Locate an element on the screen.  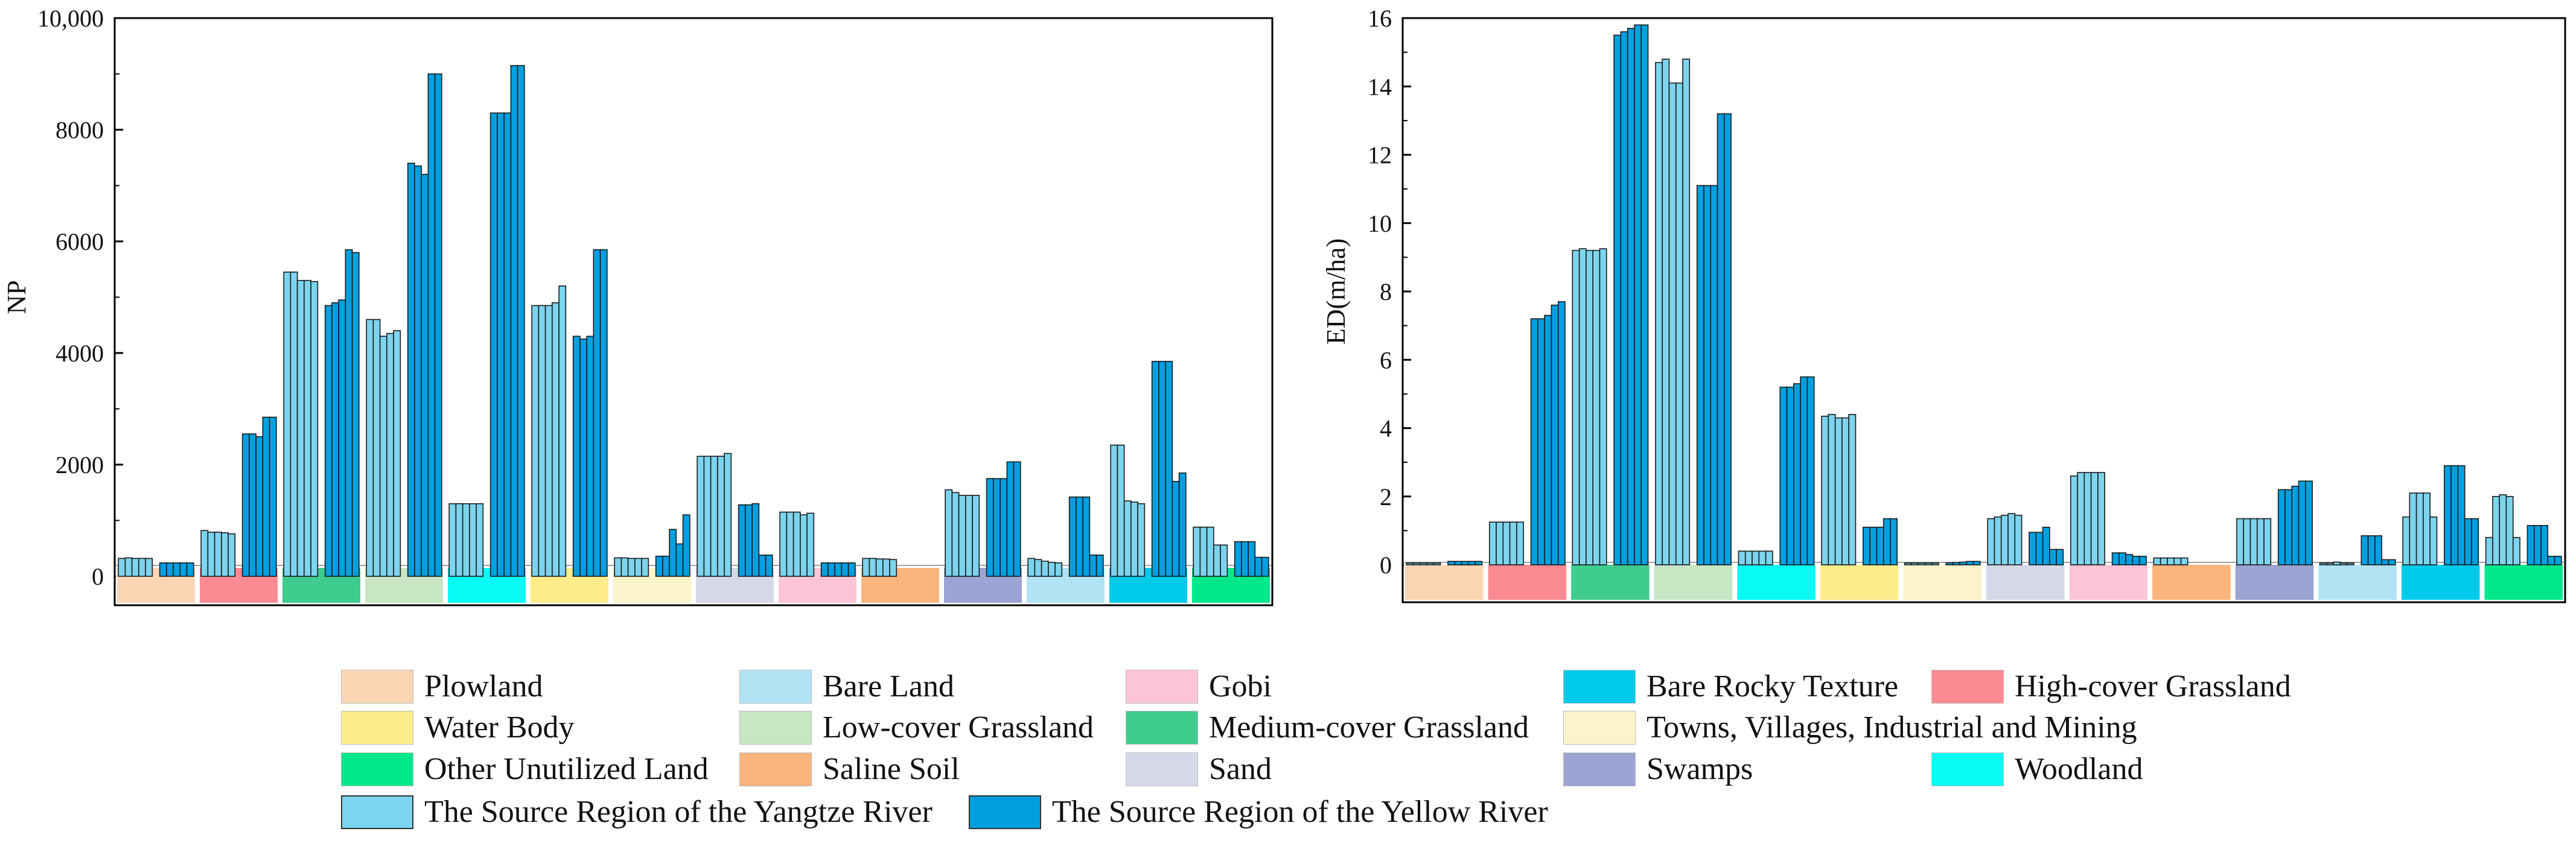
y-tick-label: 0 is located at coordinates (1386, 565).